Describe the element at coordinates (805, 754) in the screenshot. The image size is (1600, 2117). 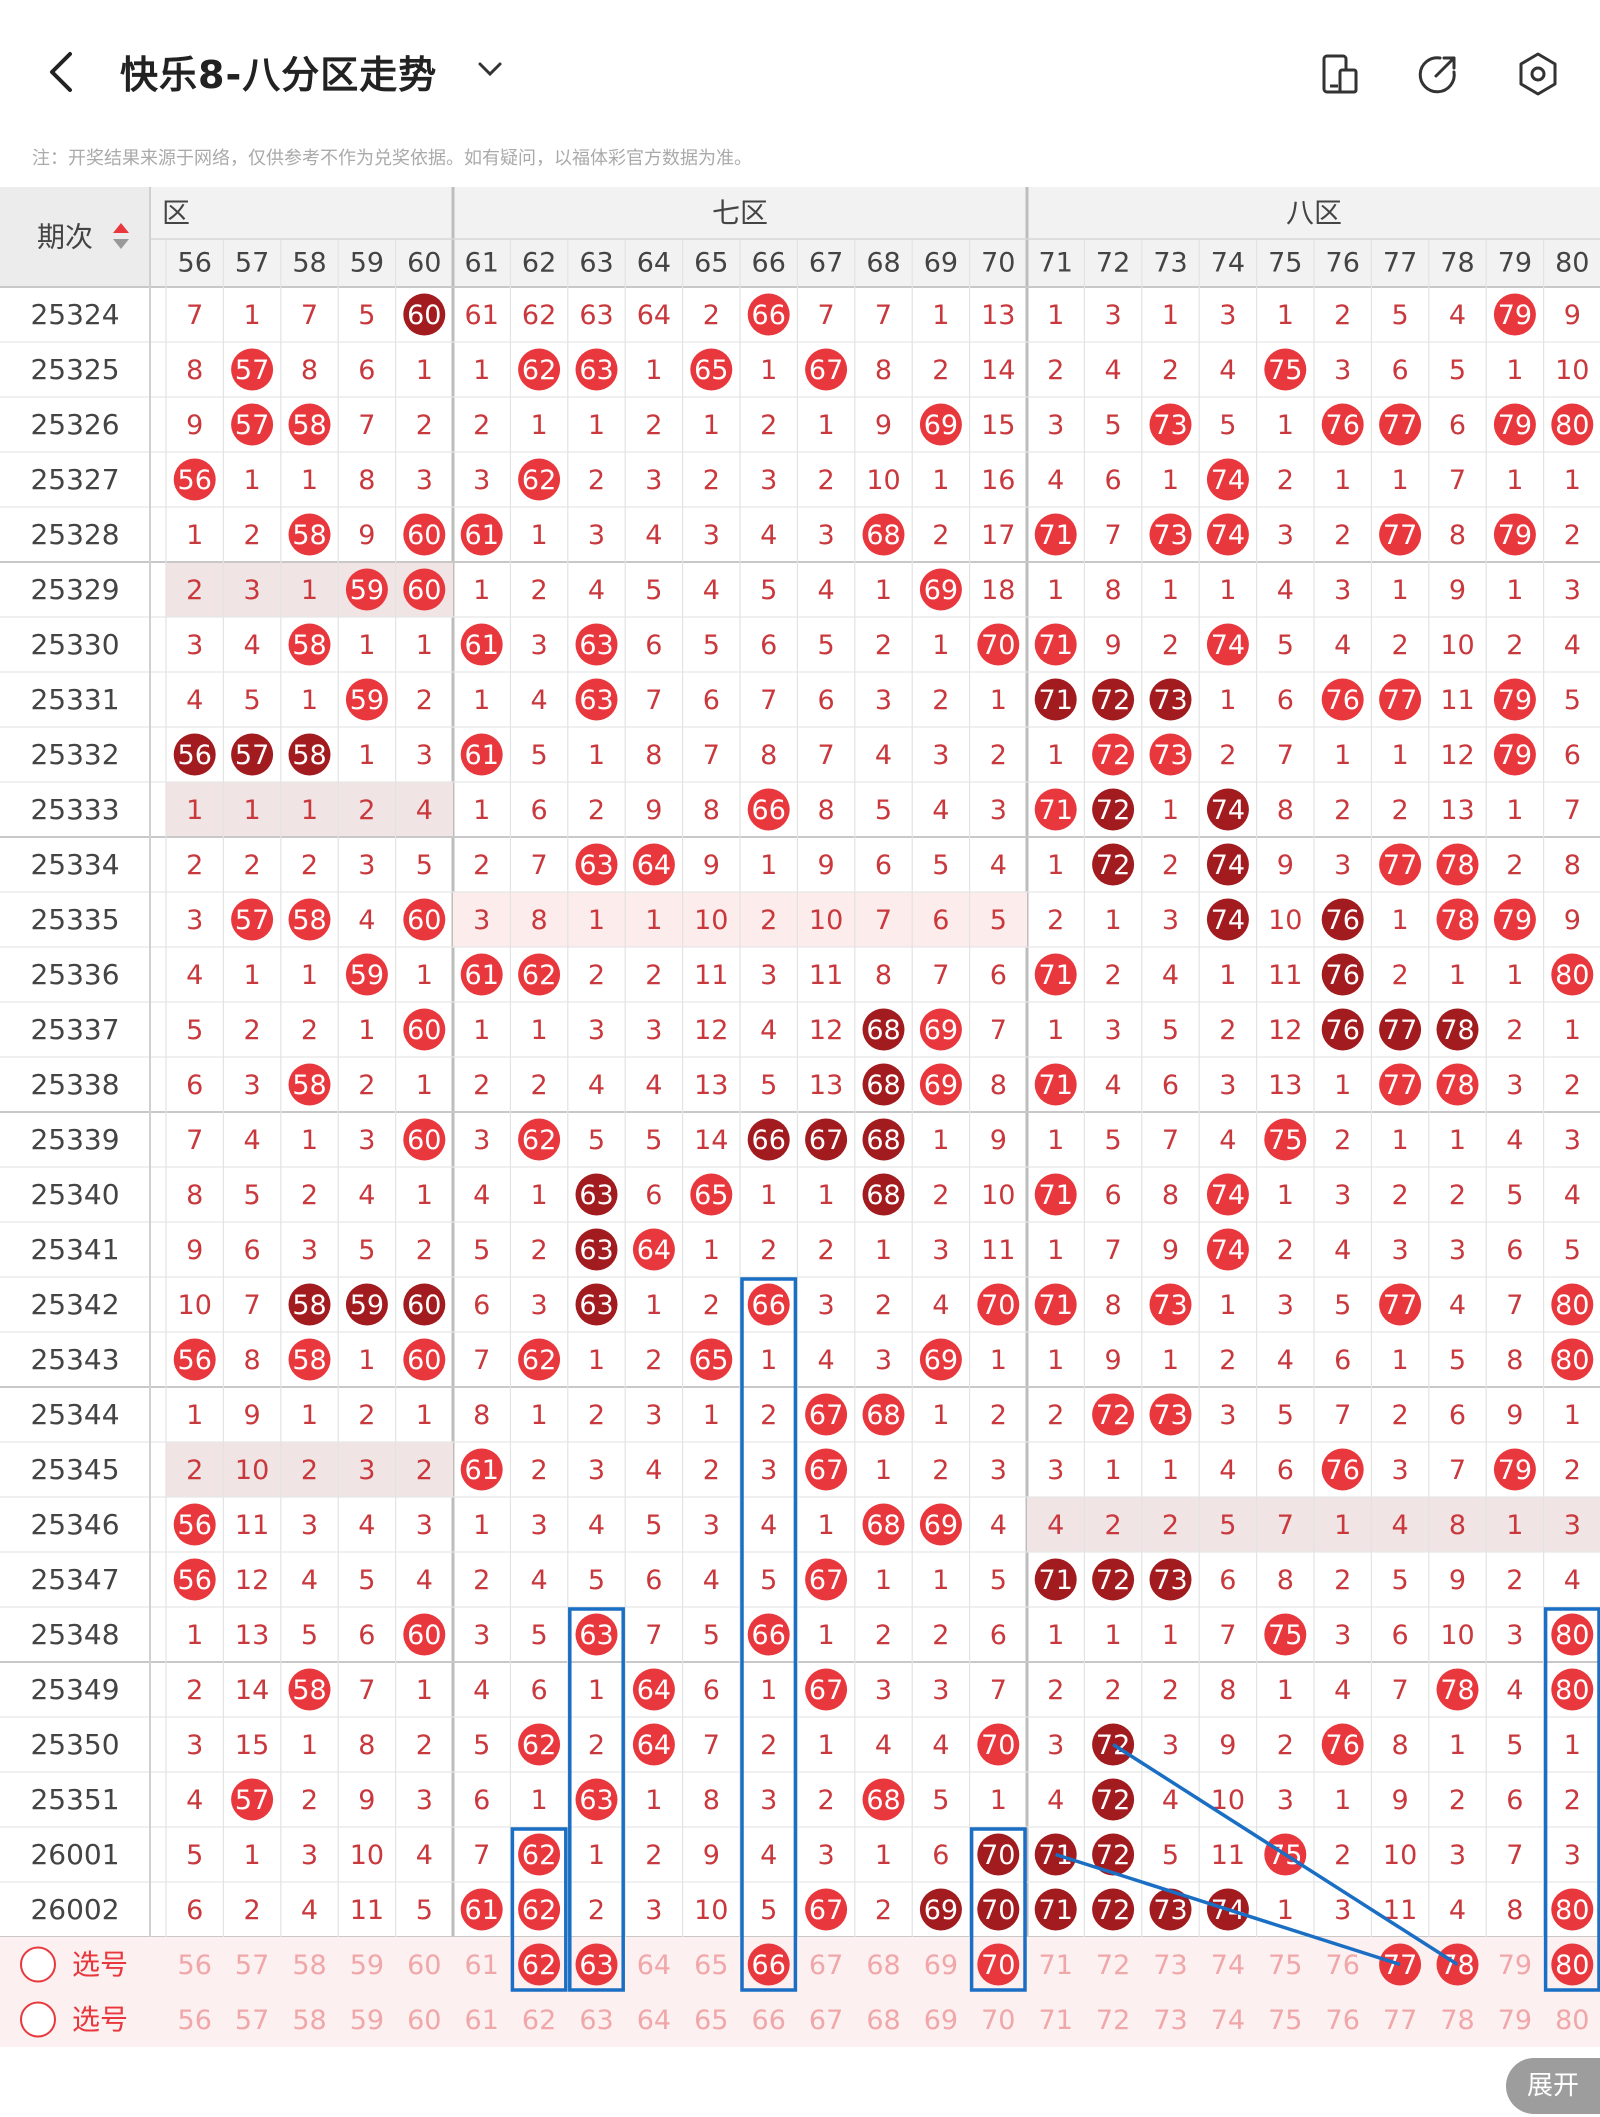
I see `table-row: 25332 56 57 58 1 3 61 5 1 8 7 8 7 4 3 2 1 72 73 2 7 1 1 12 79 6` at that location.